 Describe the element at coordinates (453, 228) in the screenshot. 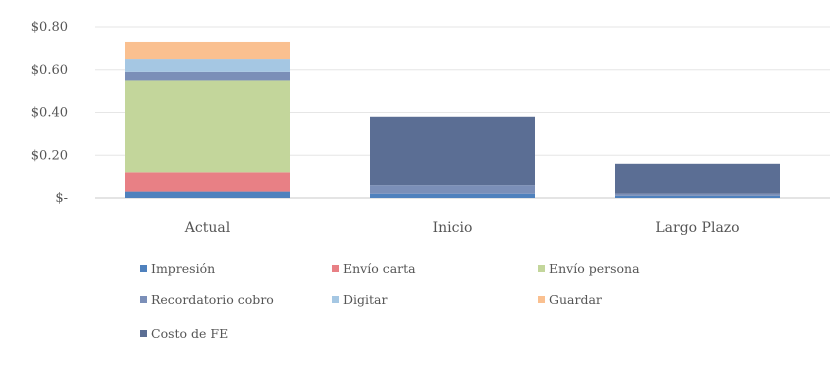

I see `x-category-label: Inicio` at that location.